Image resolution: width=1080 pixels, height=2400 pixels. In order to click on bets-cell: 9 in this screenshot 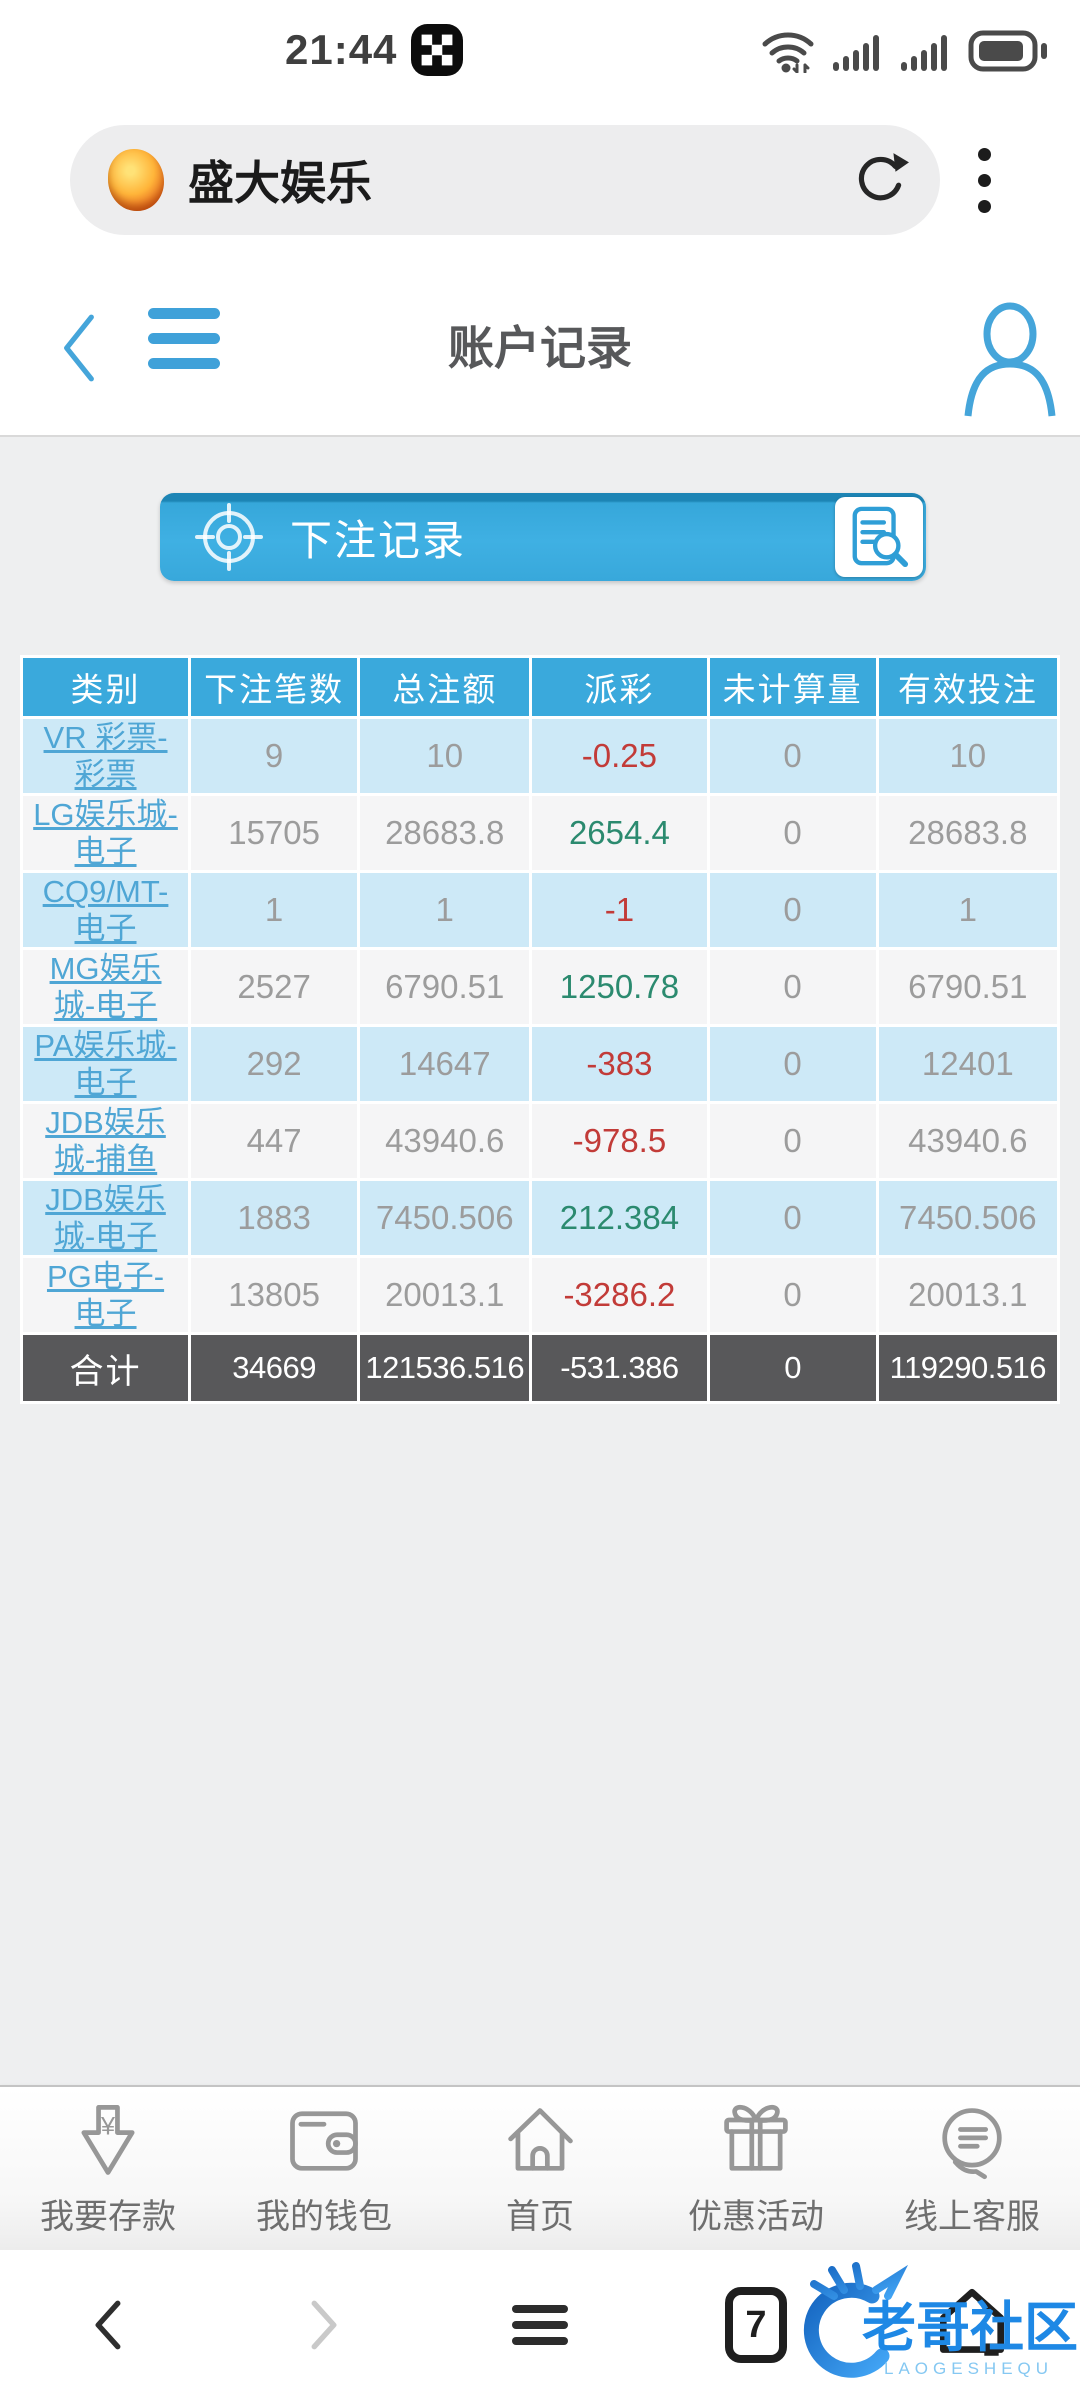, I will do `click(274, 756)`.